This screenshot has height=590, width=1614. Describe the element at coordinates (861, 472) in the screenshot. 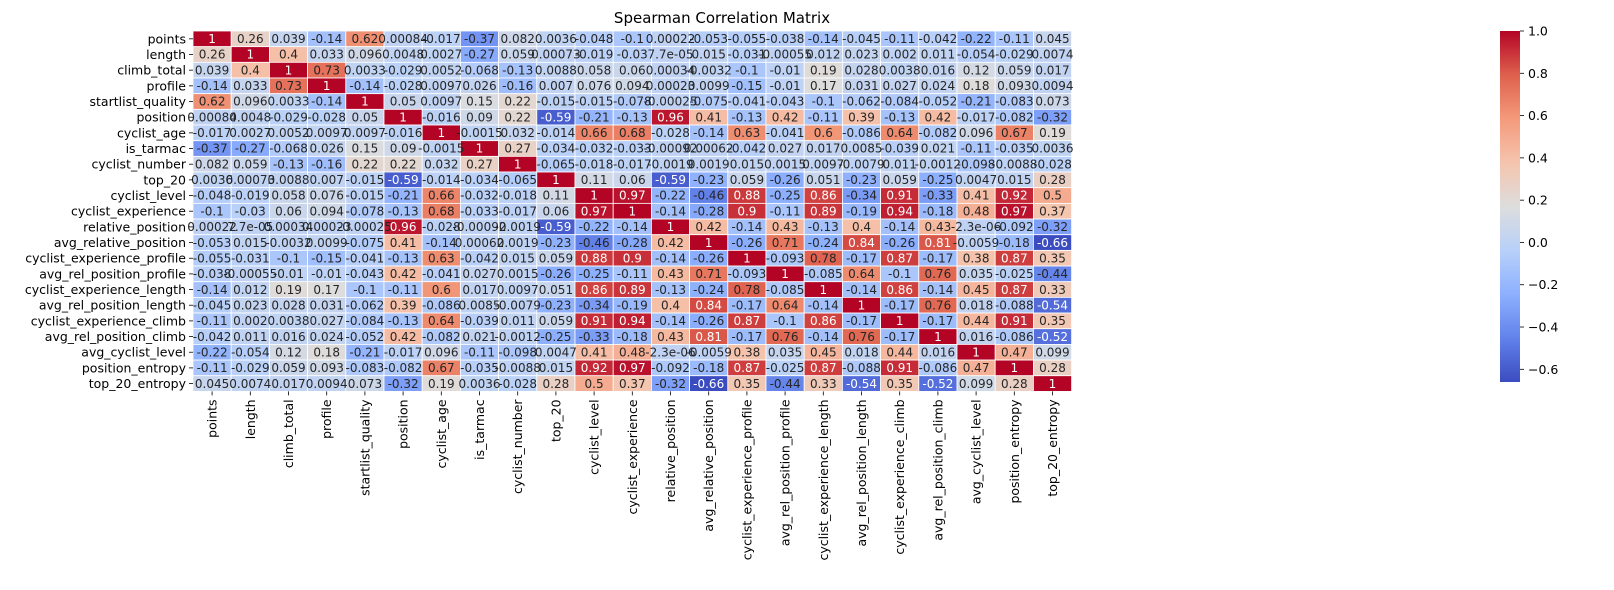

I see `x-tick-label: avg_rel_position_length` at that location.